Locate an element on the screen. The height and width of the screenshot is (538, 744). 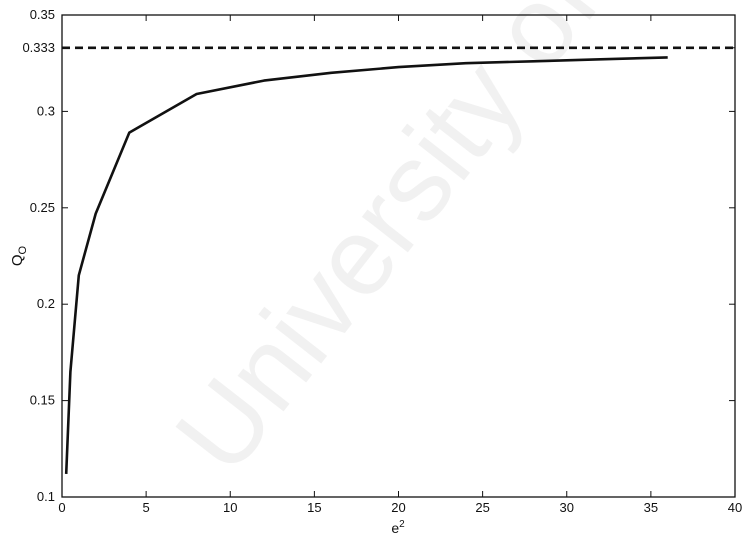
x-tick-label: 35 is located at coordinates (651, 507).